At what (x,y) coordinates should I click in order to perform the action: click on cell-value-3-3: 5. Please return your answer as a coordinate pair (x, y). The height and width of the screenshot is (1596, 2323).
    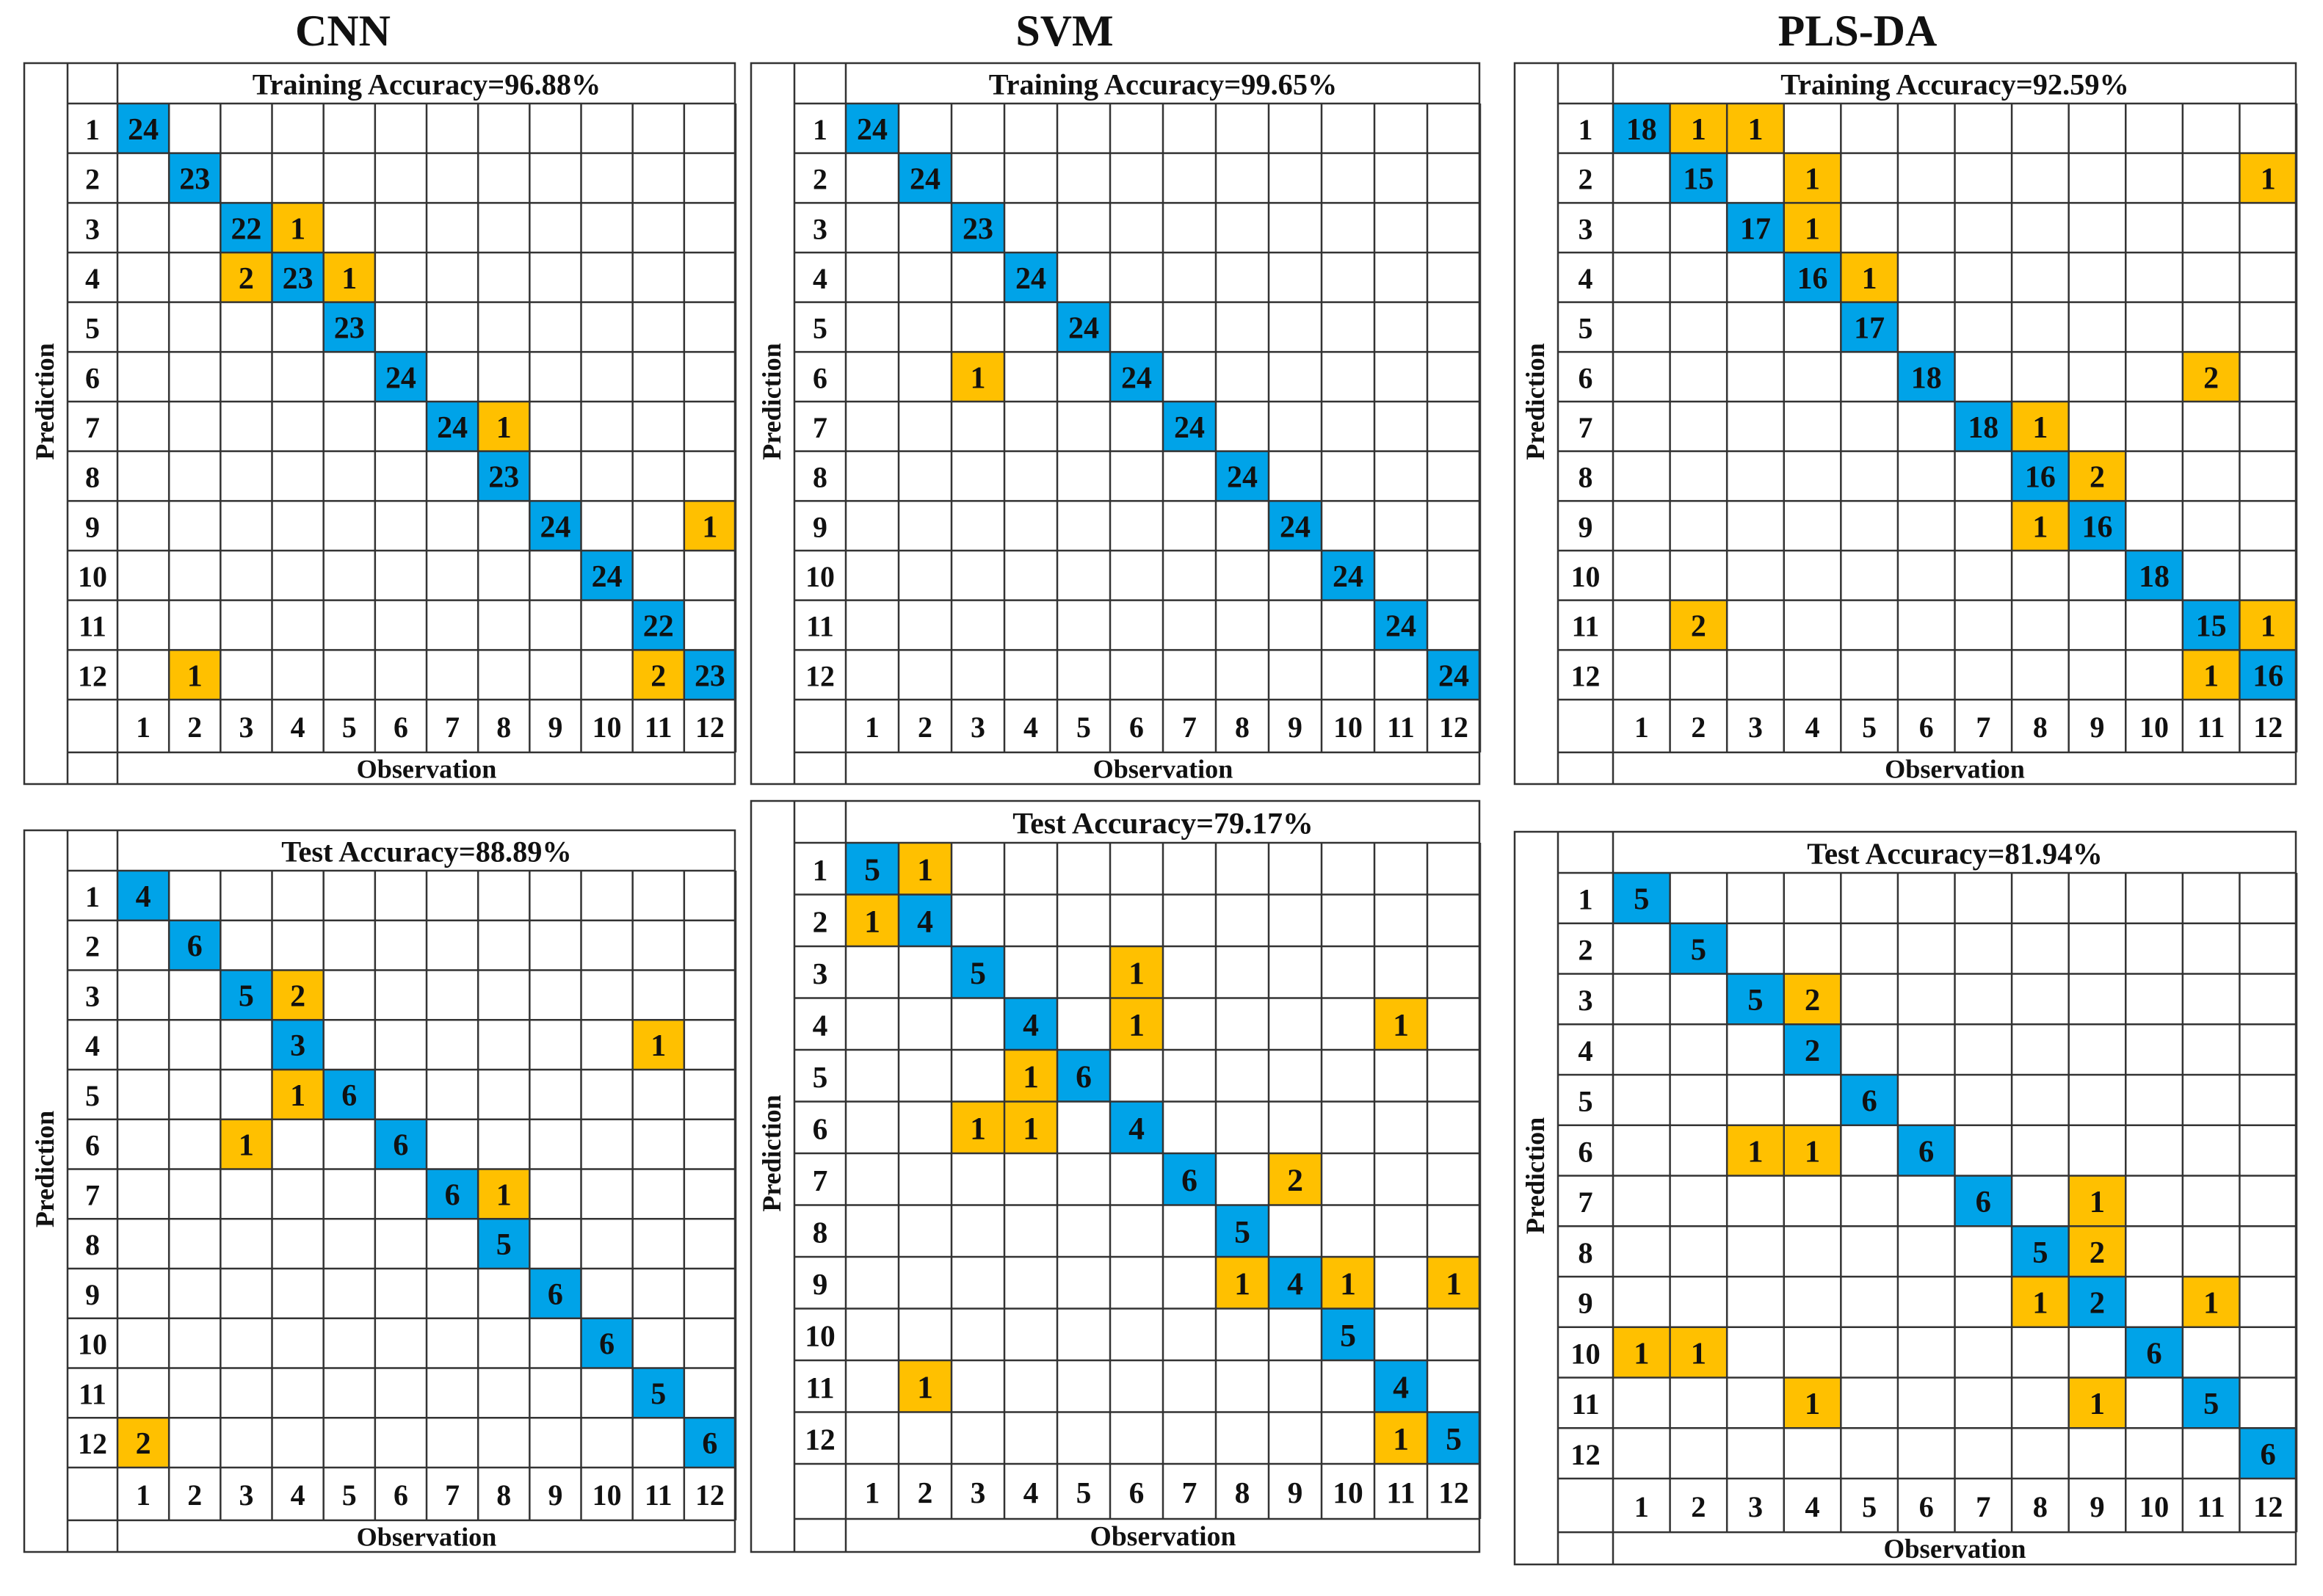
    Looking at the image, I should click on (246, 996).